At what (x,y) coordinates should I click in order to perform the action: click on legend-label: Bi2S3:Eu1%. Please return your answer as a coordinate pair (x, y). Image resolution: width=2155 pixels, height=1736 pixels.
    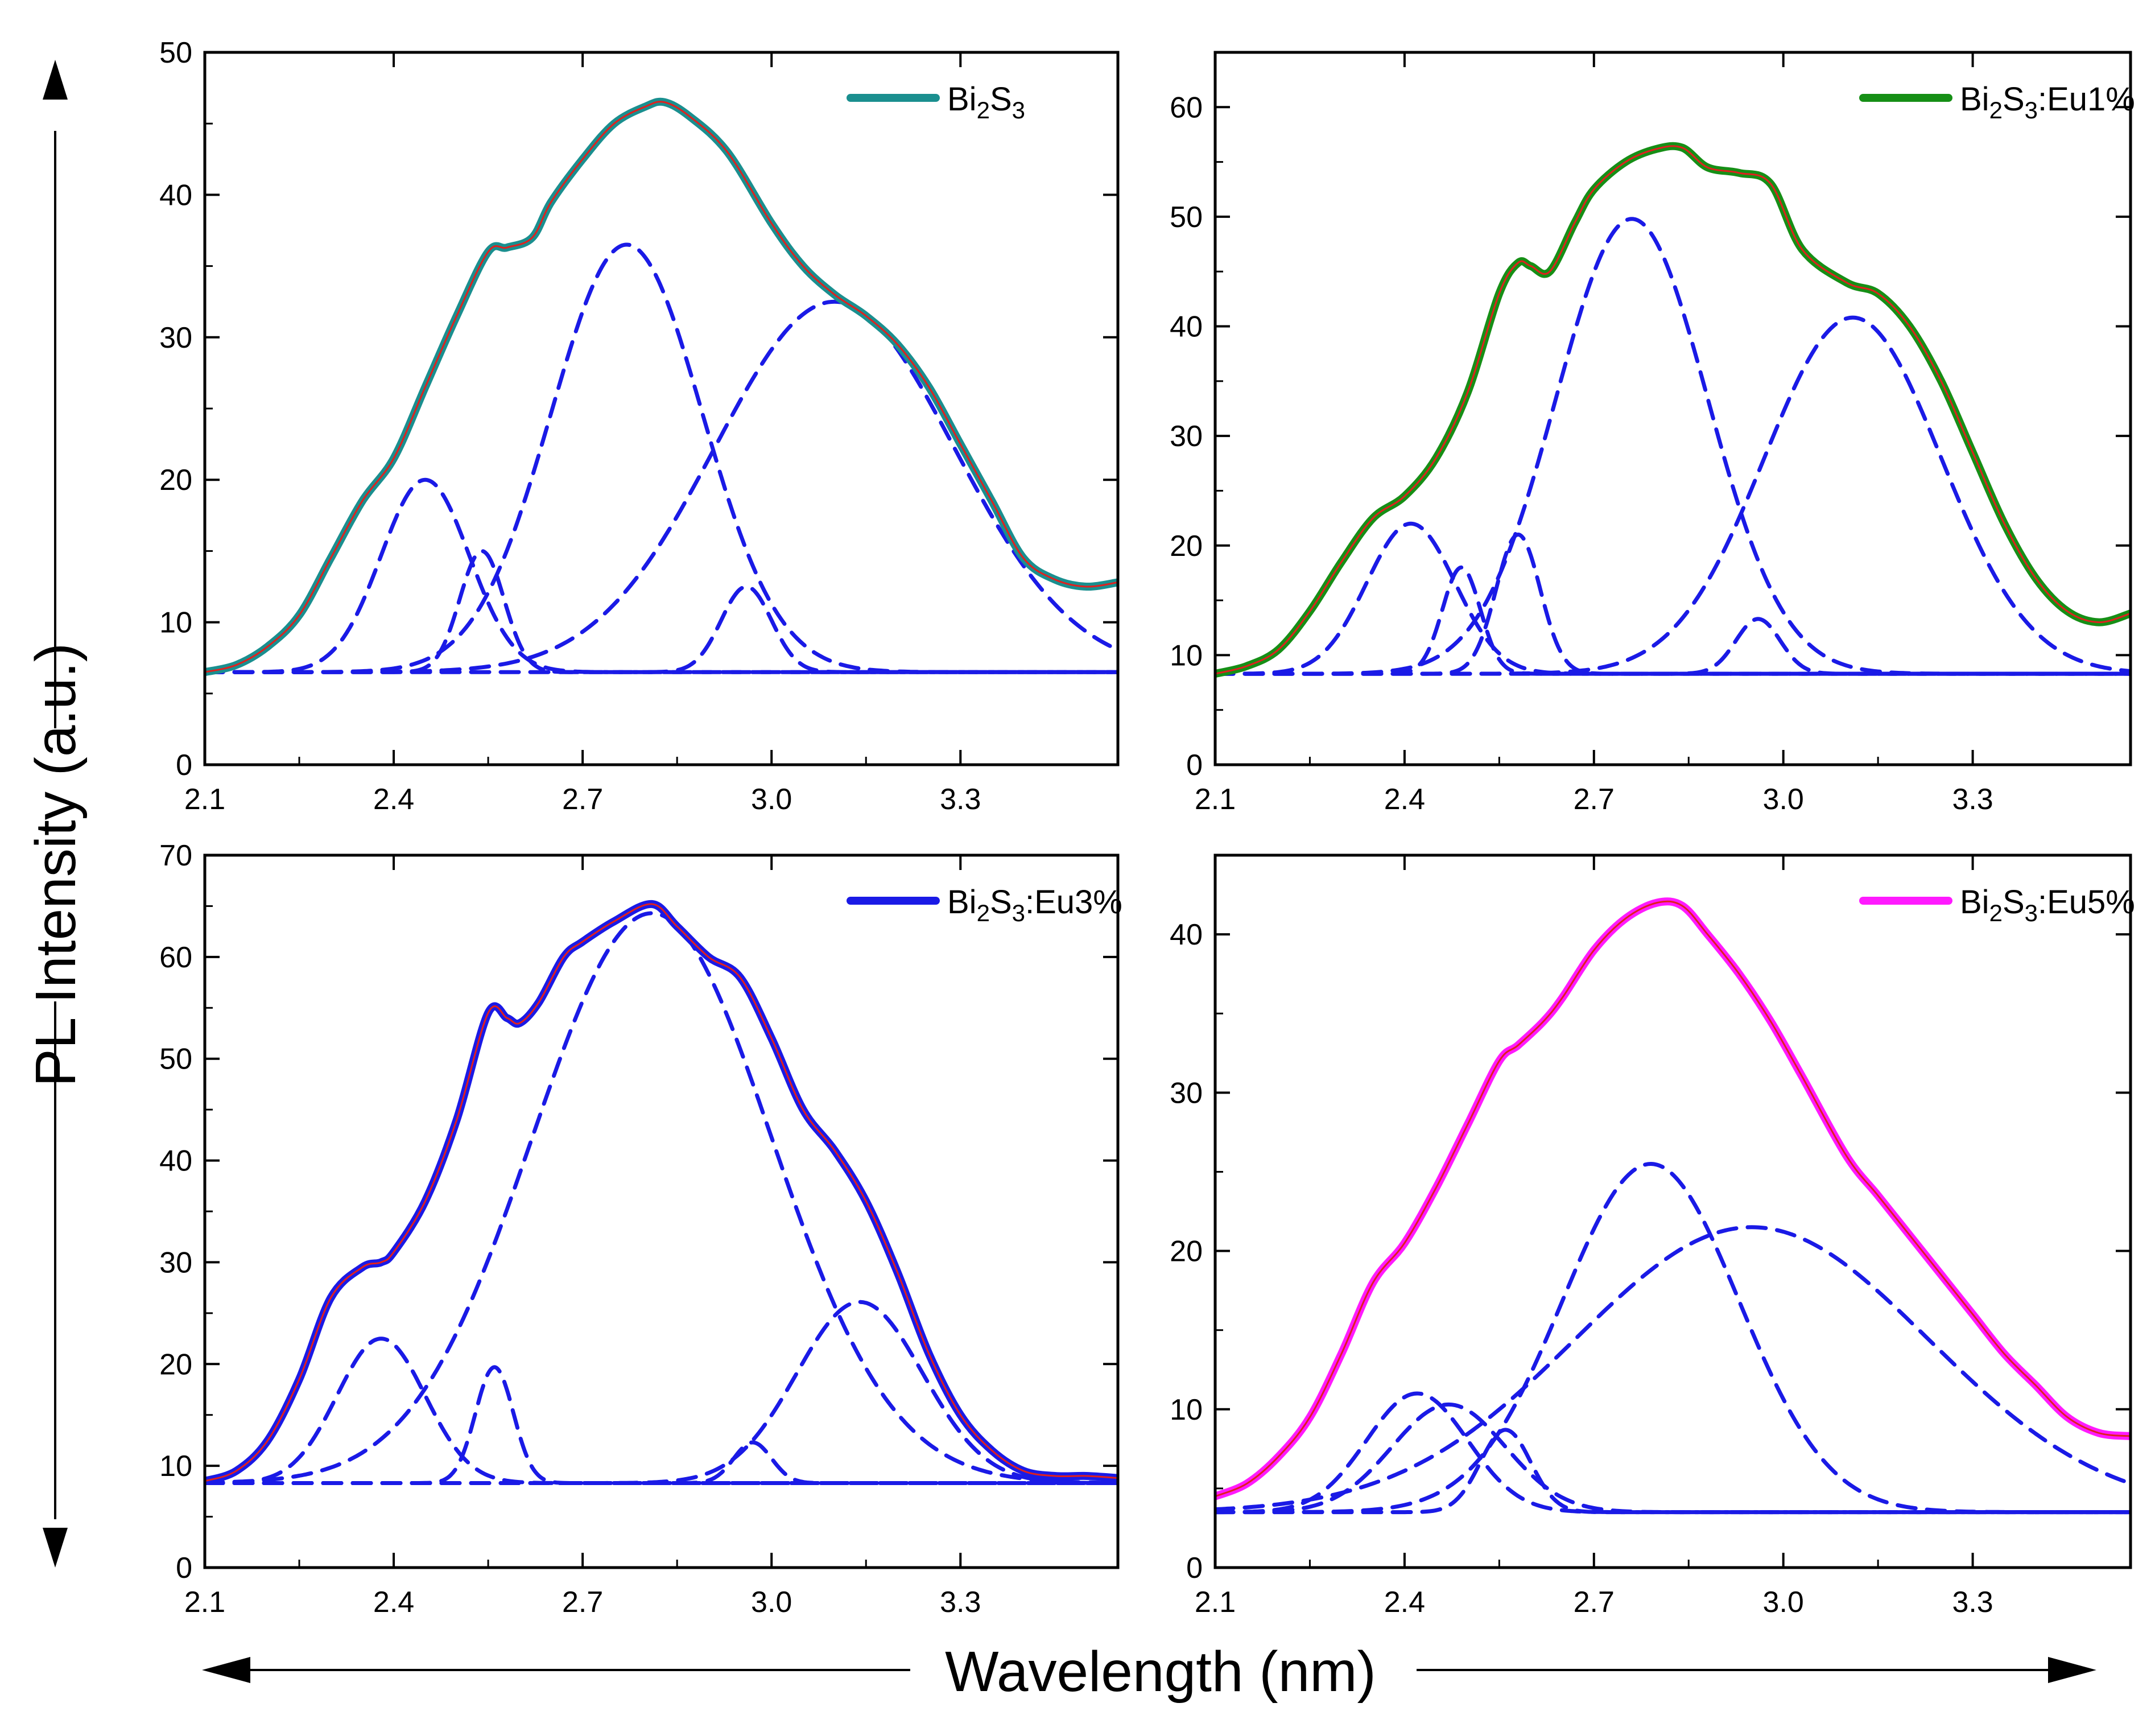
    Looking at the image, I should click on (2047, 102).